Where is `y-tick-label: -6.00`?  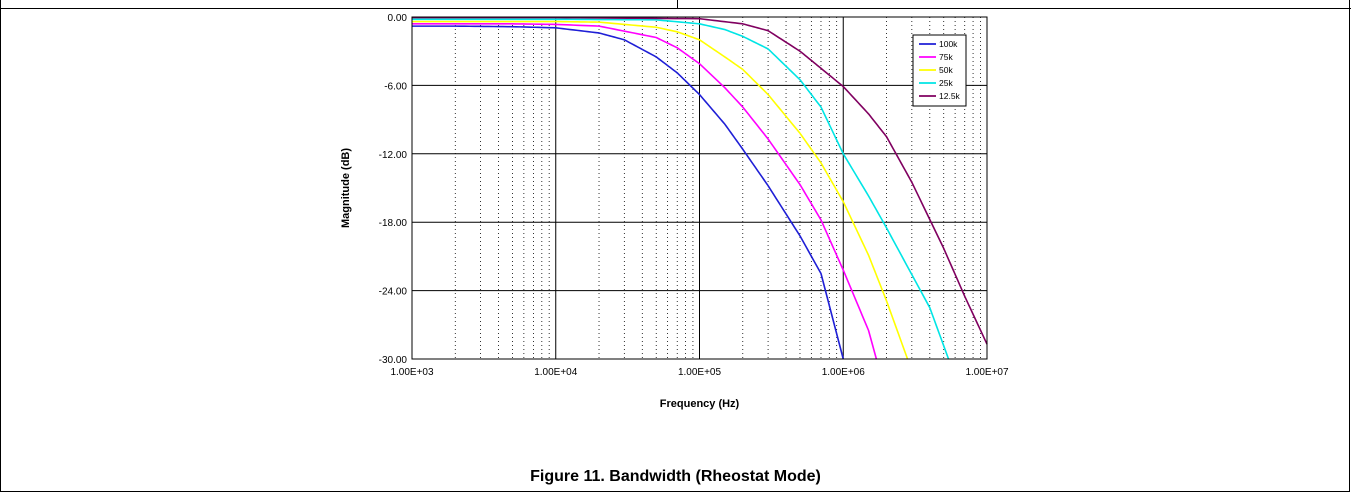 y-tick-label: -6.00 is located at coordinates (395, 86).